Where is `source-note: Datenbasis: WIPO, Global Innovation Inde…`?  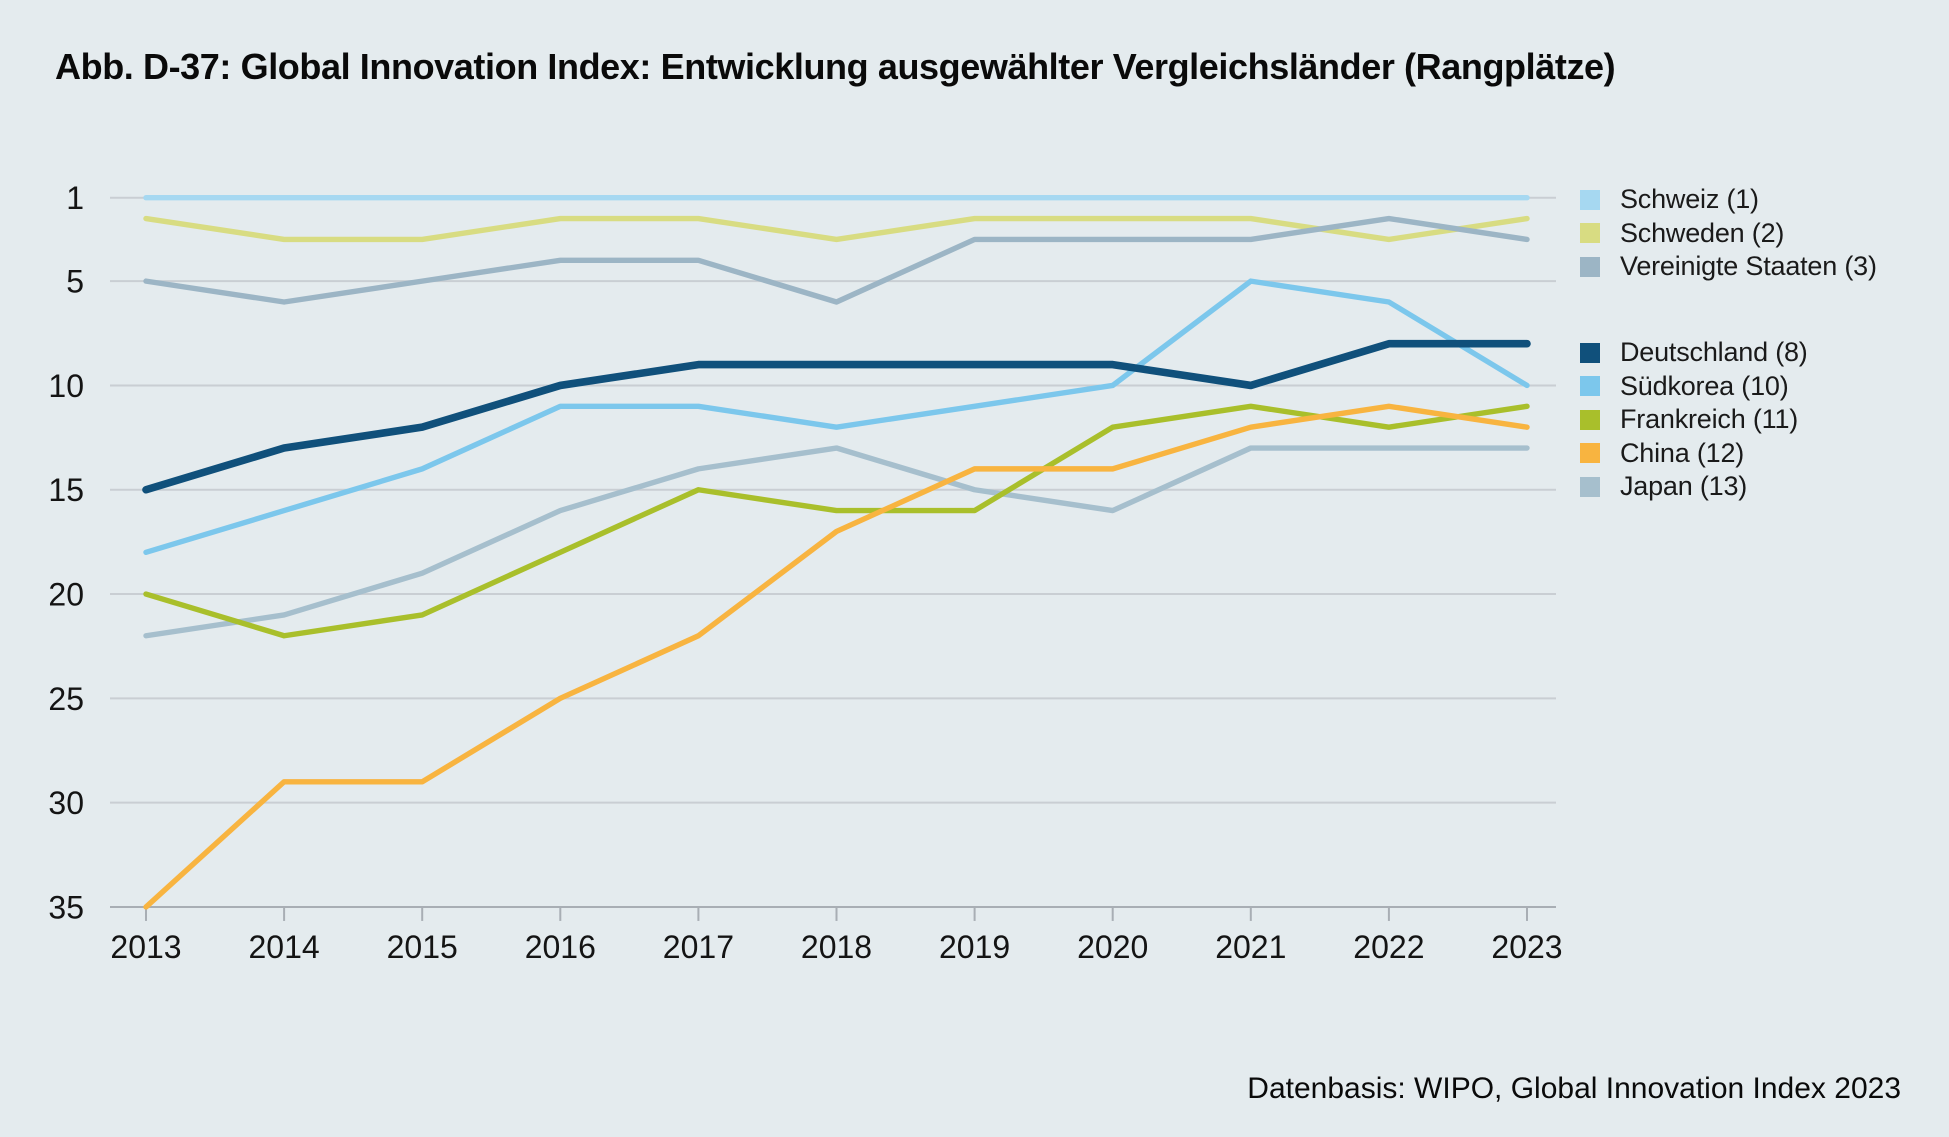
source-note: Datenbasis: WIPO, Global Innovation Inde… is located at coordinates (1574, 1088).